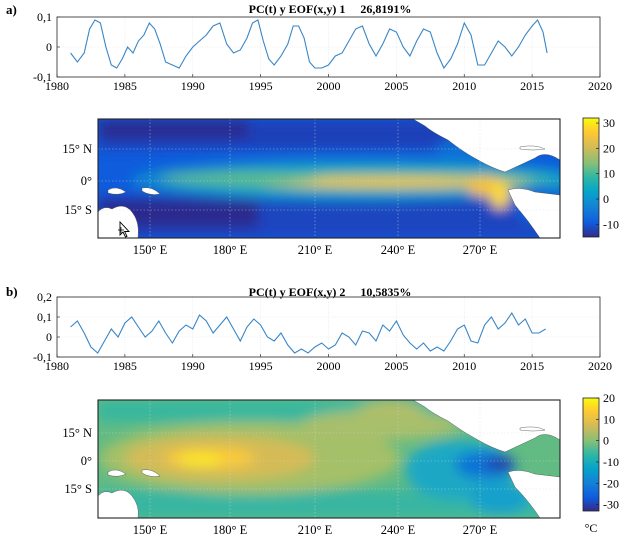 The height and width of the screenshot is (537, 632). I want to click on eof2-cb-tick-label: -30, so click(611, 505).